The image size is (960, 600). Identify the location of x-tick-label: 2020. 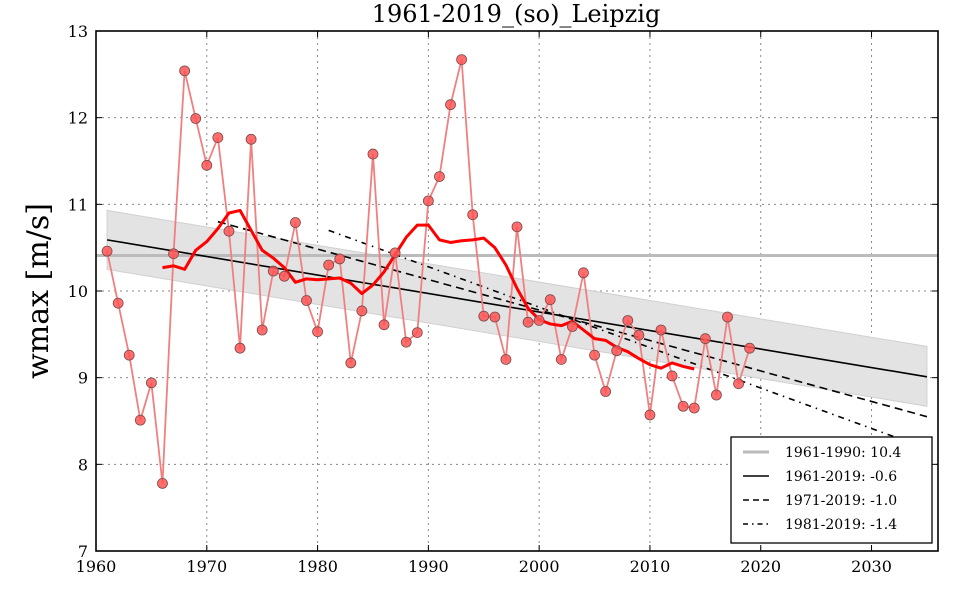
(760, 566).